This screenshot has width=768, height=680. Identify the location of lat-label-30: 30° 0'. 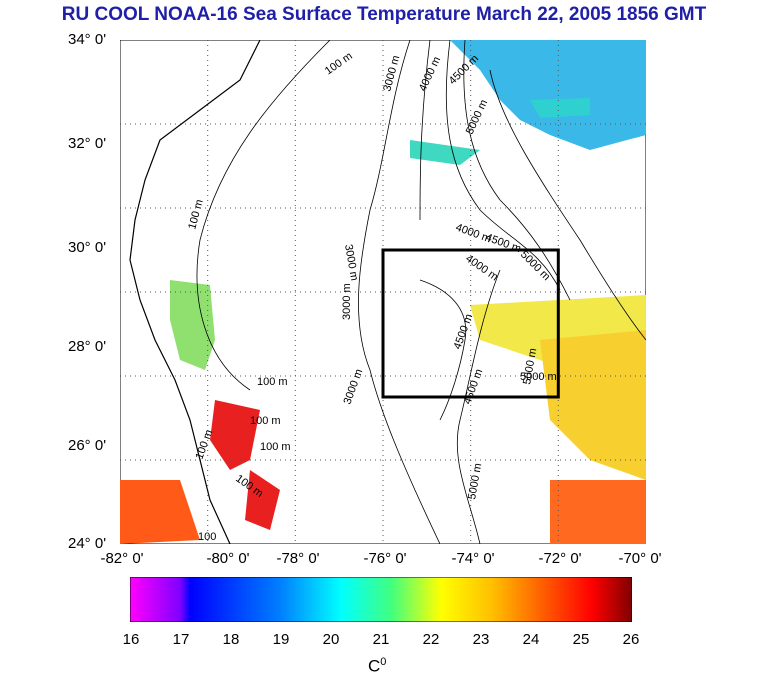
(87, 247).